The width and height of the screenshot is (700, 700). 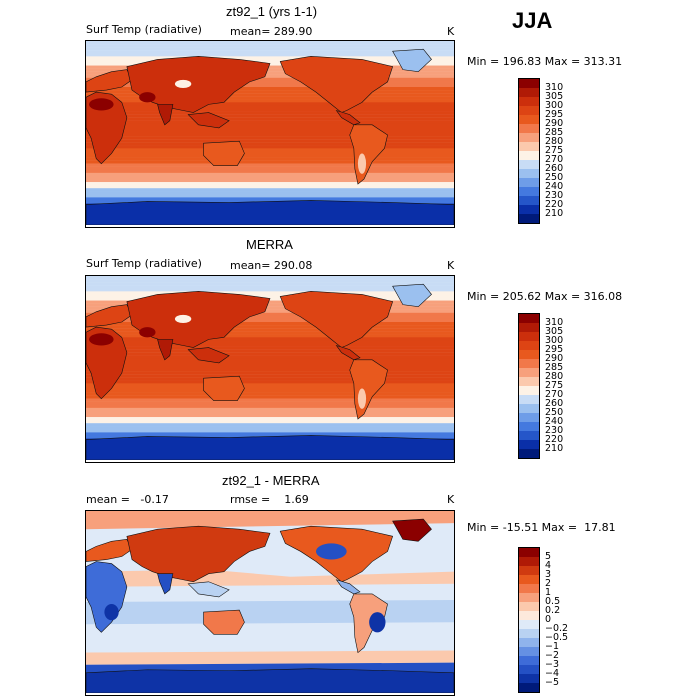 What do you see at coordinates (548, 592) in the screenshot?
I see `colorbar-tick-label: 1` at bounding box center [548, 592].